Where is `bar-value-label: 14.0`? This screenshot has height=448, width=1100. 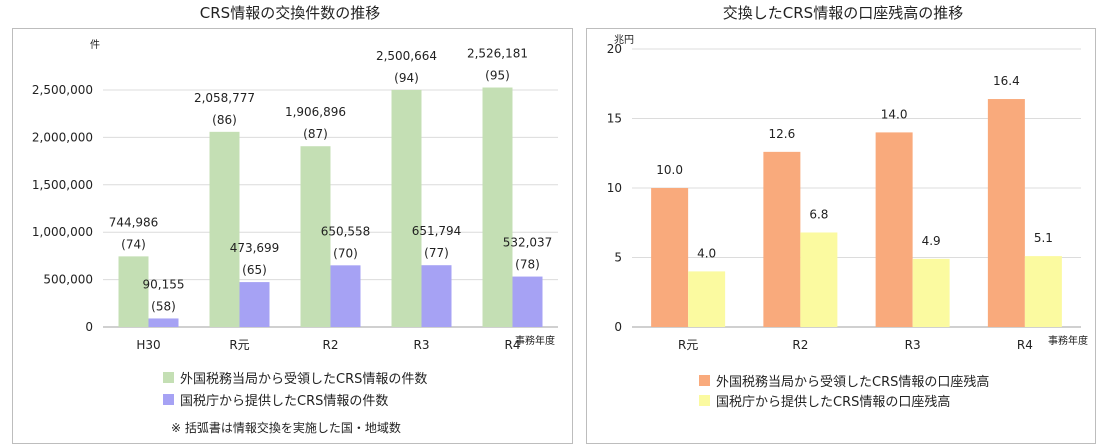 bar-value-label: 14.0 is located at coordinates (894, 114).